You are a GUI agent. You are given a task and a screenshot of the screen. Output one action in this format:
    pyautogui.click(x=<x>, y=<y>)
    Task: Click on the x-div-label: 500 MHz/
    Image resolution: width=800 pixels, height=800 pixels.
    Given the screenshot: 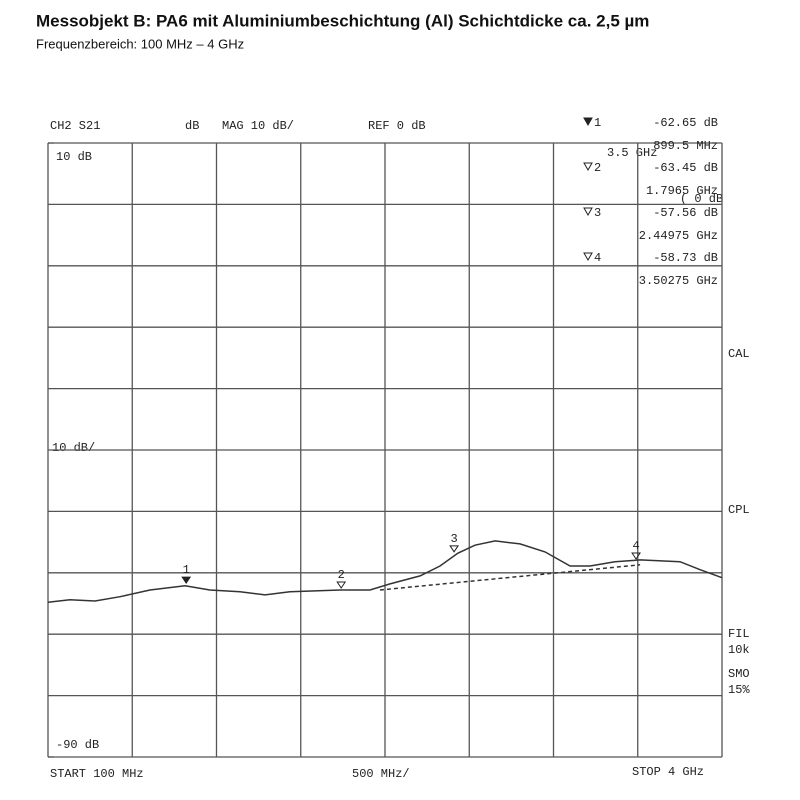 What is the action you would take?
    pyautogui.click(x=381, y=774)
    